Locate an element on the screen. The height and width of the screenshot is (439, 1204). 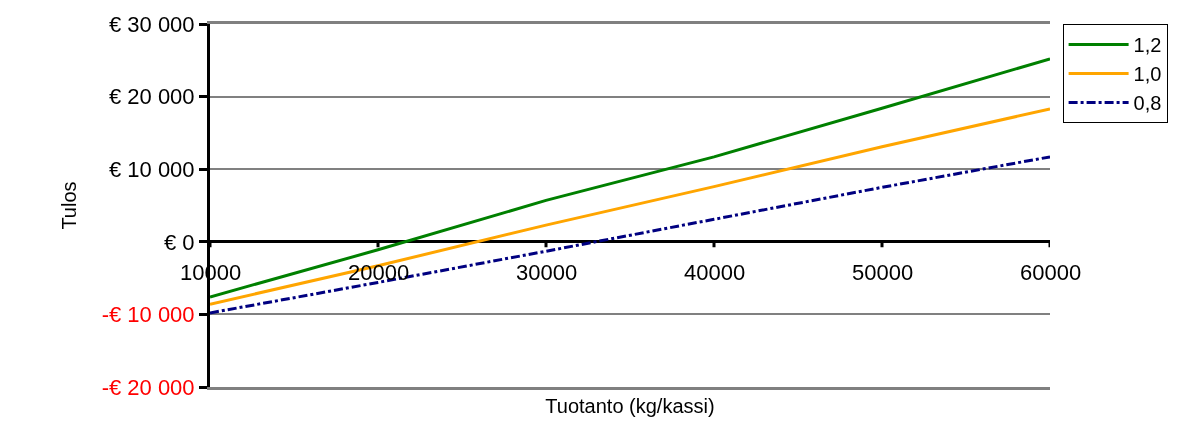
y-tick-label: € 10 000 is located at coordinates (151, 169).